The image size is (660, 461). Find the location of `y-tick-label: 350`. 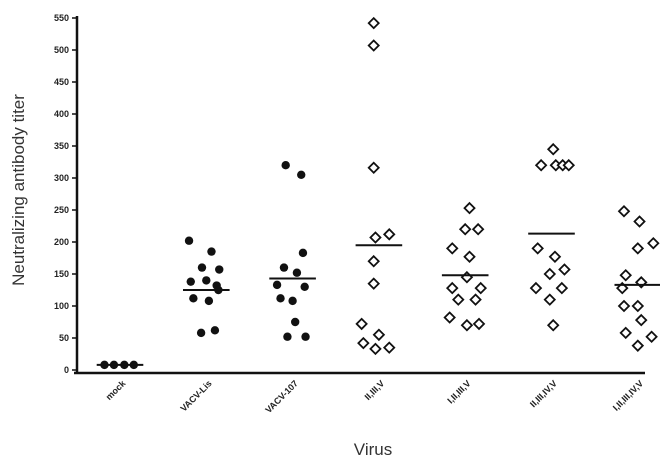

y-tick-label: 350 is located at coordinates (61, 146).